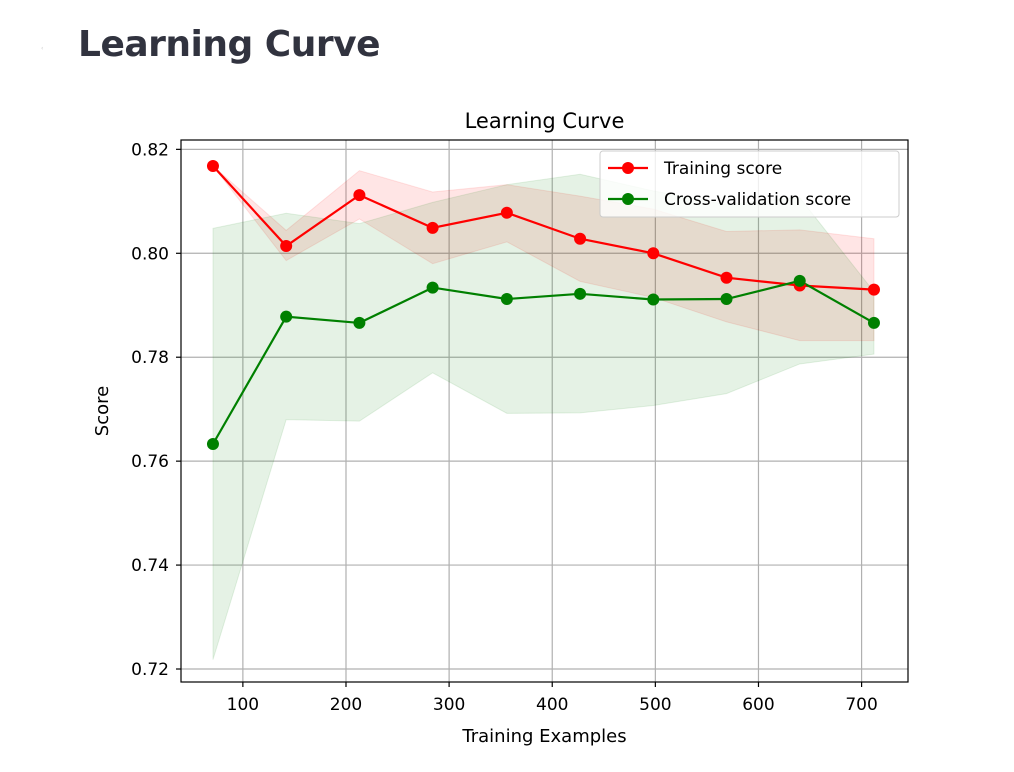  What do you see at coordinates (346, 705) in the screenshot?
I see `x-tick-label: 200` at bounding box center [346, 705].